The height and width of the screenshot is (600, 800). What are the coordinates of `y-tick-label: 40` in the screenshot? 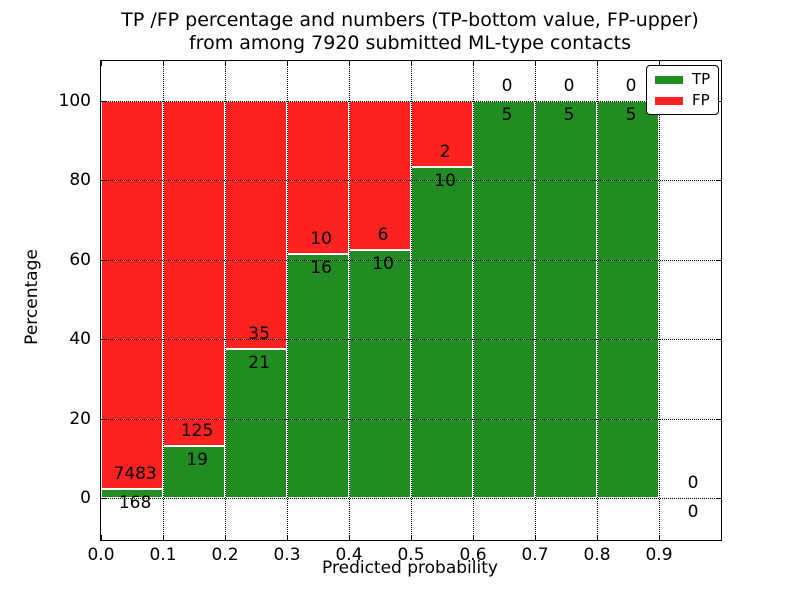 It's located at (80, 339).